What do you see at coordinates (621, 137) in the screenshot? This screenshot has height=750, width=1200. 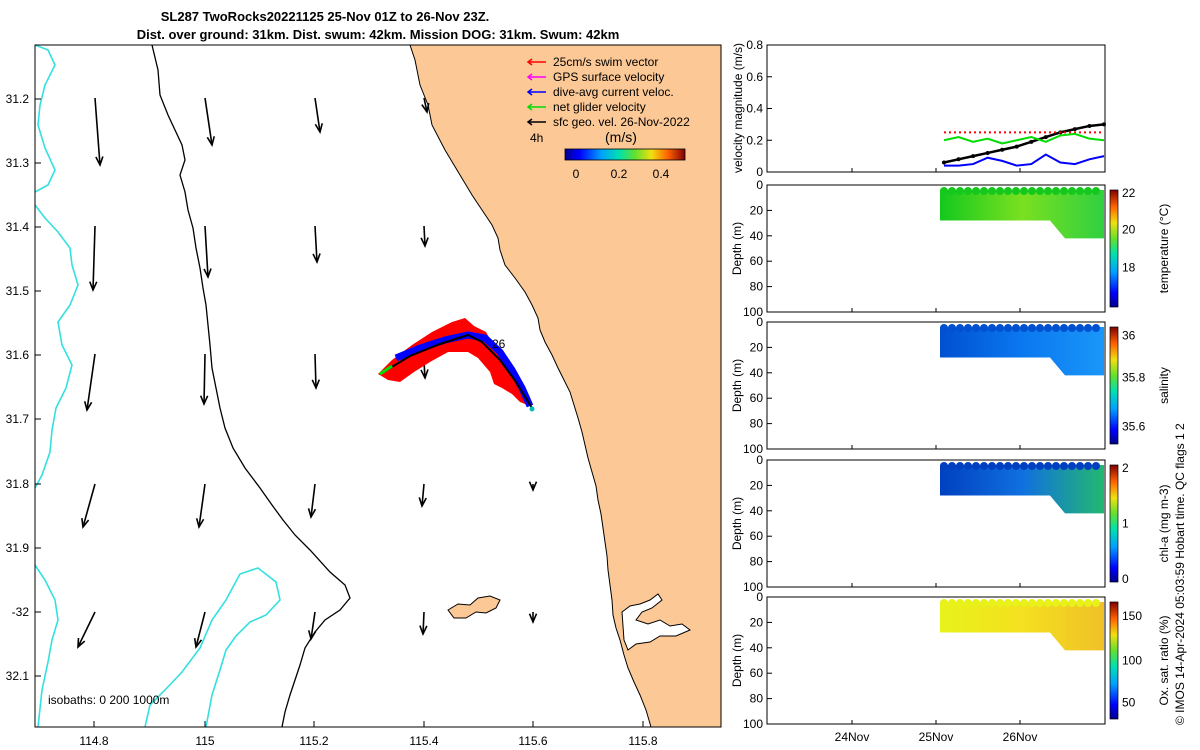 I see `colorbar-unit: (m/s)` at bounding box center [621, 137].